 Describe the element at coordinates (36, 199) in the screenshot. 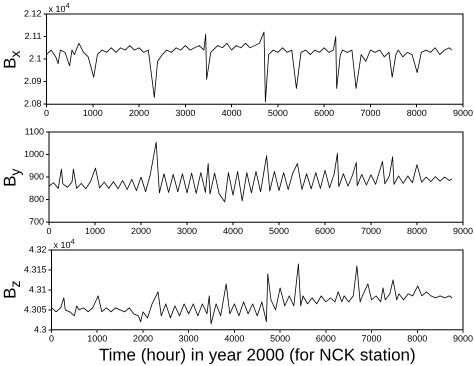

I see `y-tick-label: 800` at that location.